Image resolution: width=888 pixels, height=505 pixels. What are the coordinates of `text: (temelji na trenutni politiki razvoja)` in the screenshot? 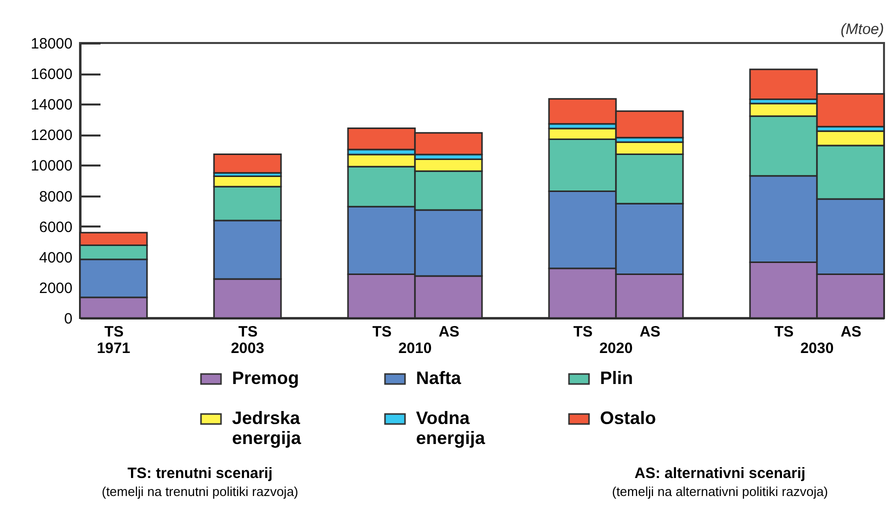 It's located at (200, 491).